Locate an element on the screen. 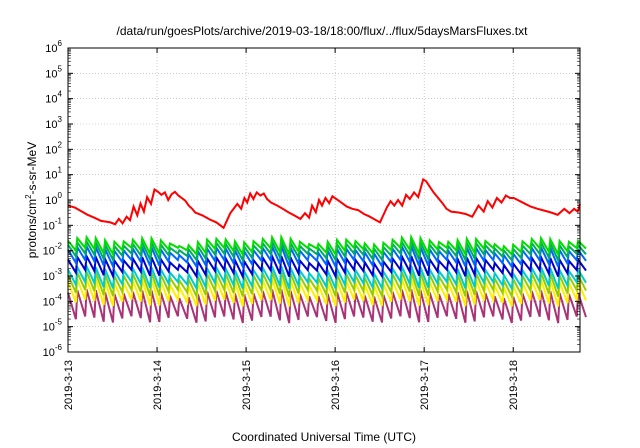 This screenshot has height=448, width=640. y-tick-label: 10⁻² is located at coordinates (53, 250).